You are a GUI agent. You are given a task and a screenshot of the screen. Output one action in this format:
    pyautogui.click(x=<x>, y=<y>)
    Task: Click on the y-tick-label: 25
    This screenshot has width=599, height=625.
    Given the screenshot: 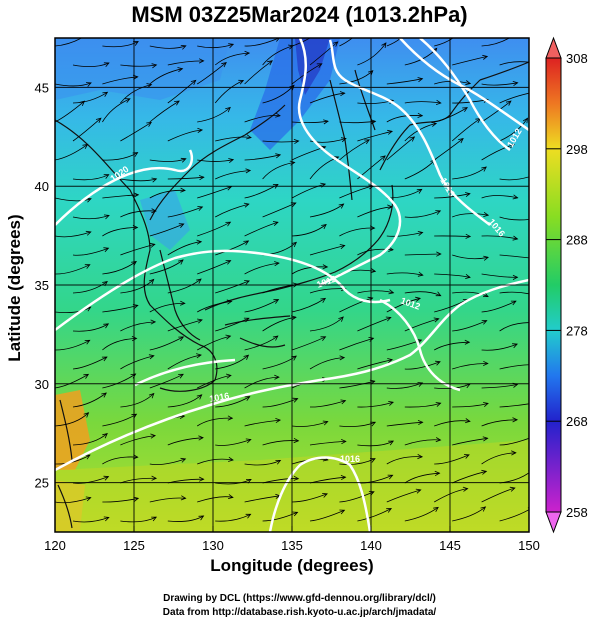 What is the action you would take?
    pyautogui.click(x=42, y=483)
    